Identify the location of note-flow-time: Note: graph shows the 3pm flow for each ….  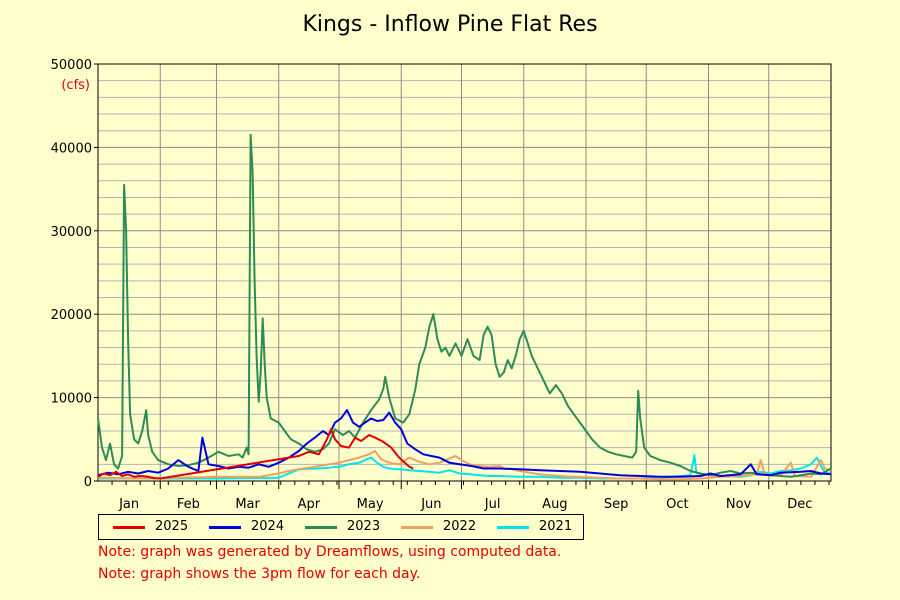
(259, 574).